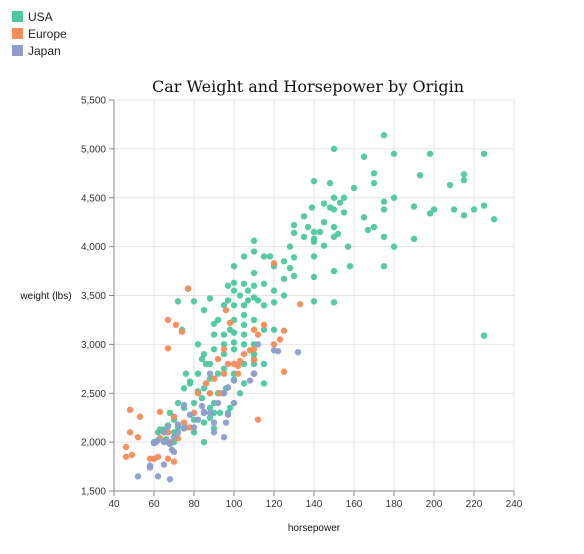 The width and height of the screenshot is (584, 554). What do you see at coordinates (93, 492) in the screenshot?
I see `y-tick-label: 1,500` at bounding box center [93, 492].